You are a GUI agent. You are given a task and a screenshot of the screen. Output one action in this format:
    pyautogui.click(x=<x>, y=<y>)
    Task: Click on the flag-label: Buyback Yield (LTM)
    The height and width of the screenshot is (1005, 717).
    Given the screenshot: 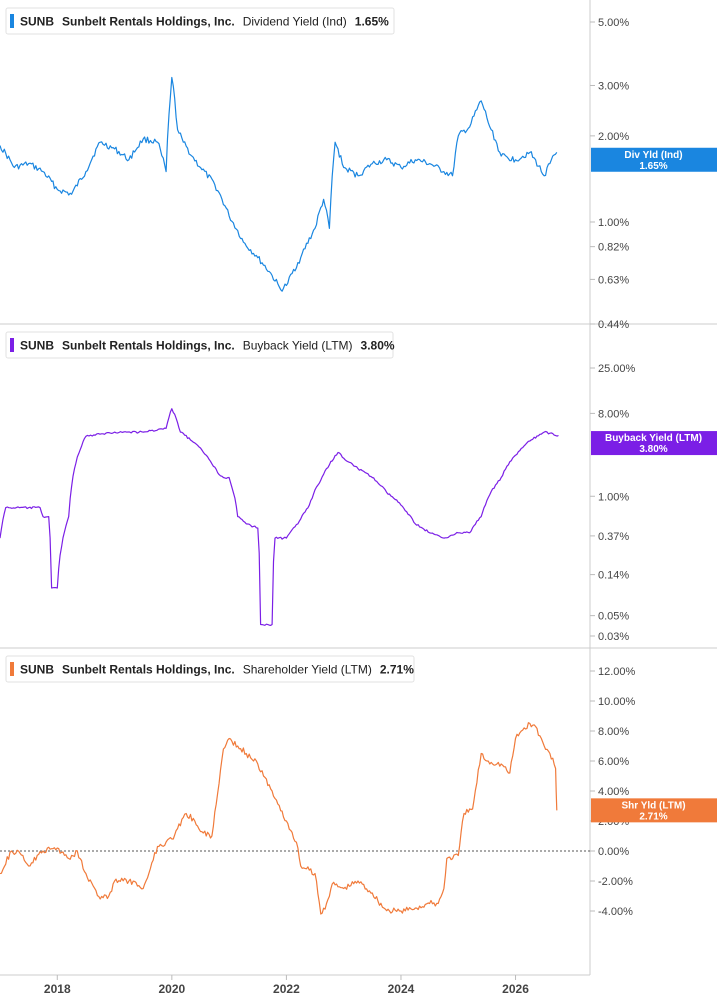 What is the action you would take?
    pyautogui.click(x=653, y=438)
    